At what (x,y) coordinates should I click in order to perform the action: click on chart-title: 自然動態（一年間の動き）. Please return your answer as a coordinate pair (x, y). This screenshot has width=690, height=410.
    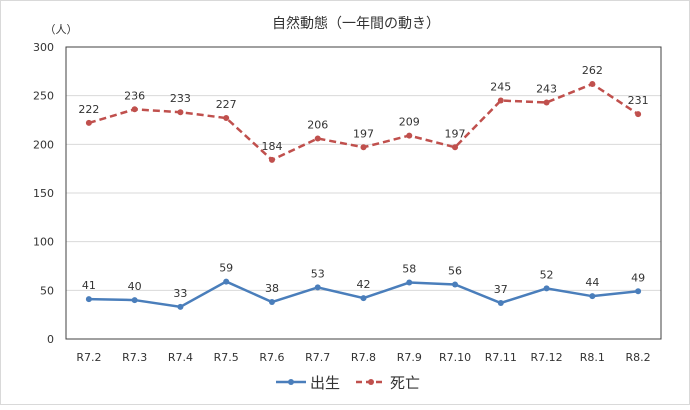
    Looking at the image, I should click on (356, 23).